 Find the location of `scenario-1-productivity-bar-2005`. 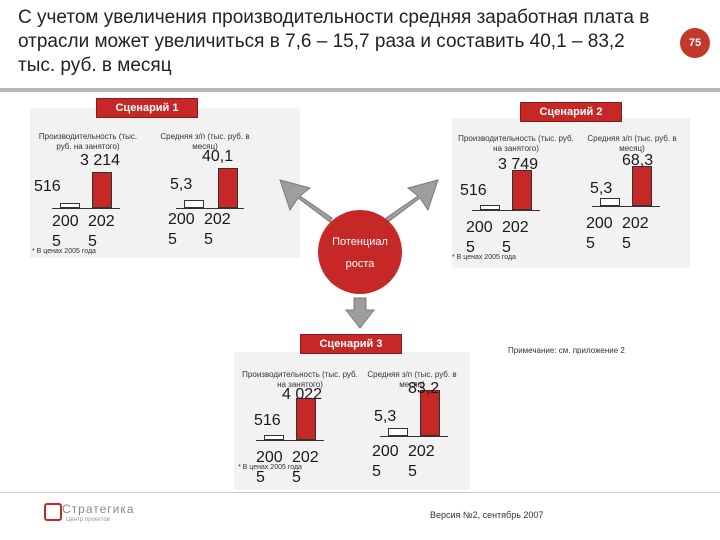

scenario-1-productivity-bar-2005 is located at coordinates (70, 205).